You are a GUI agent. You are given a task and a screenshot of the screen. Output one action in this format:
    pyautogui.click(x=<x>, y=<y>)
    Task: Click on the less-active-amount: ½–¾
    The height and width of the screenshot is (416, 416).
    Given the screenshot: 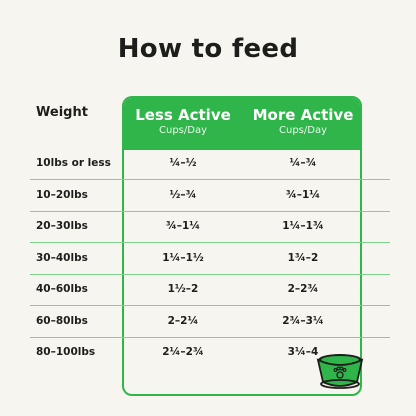 What is the action you would take?
    pyautogui.click(x=183, y=194)
    